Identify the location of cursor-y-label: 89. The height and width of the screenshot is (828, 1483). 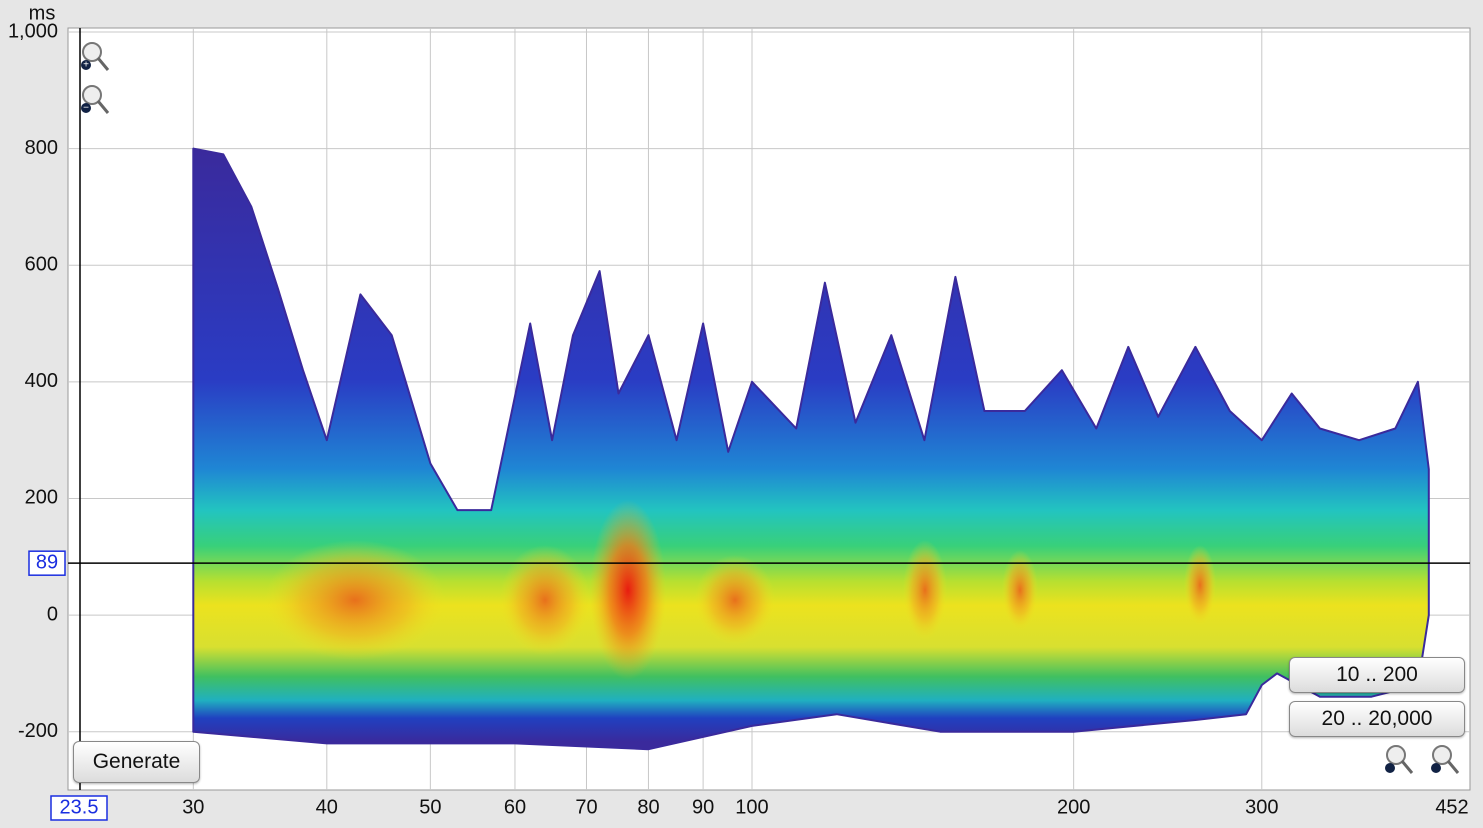
(47, 562).